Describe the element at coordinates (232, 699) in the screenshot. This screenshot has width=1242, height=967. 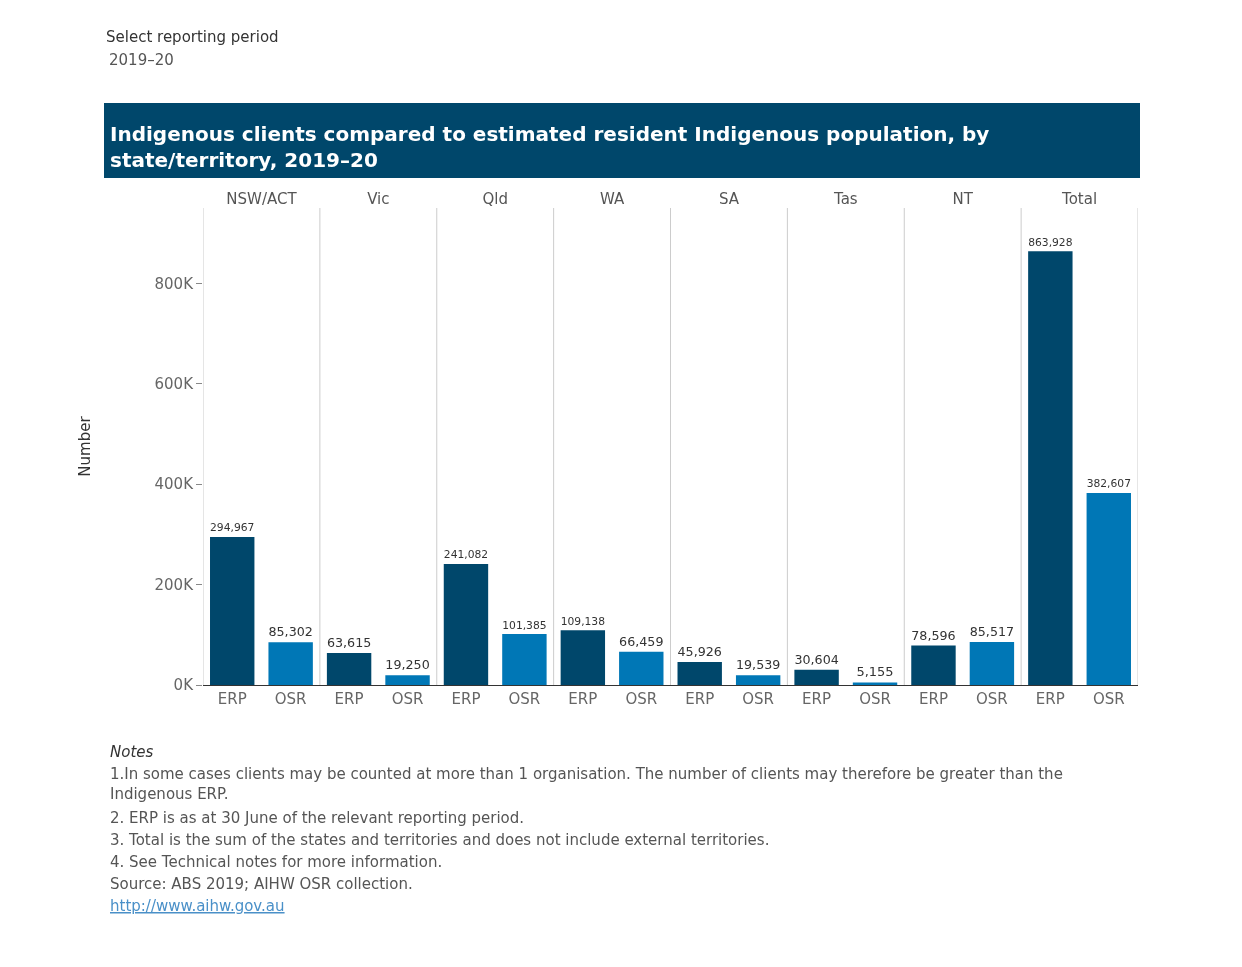
I see `series-label: ERP` at that location.